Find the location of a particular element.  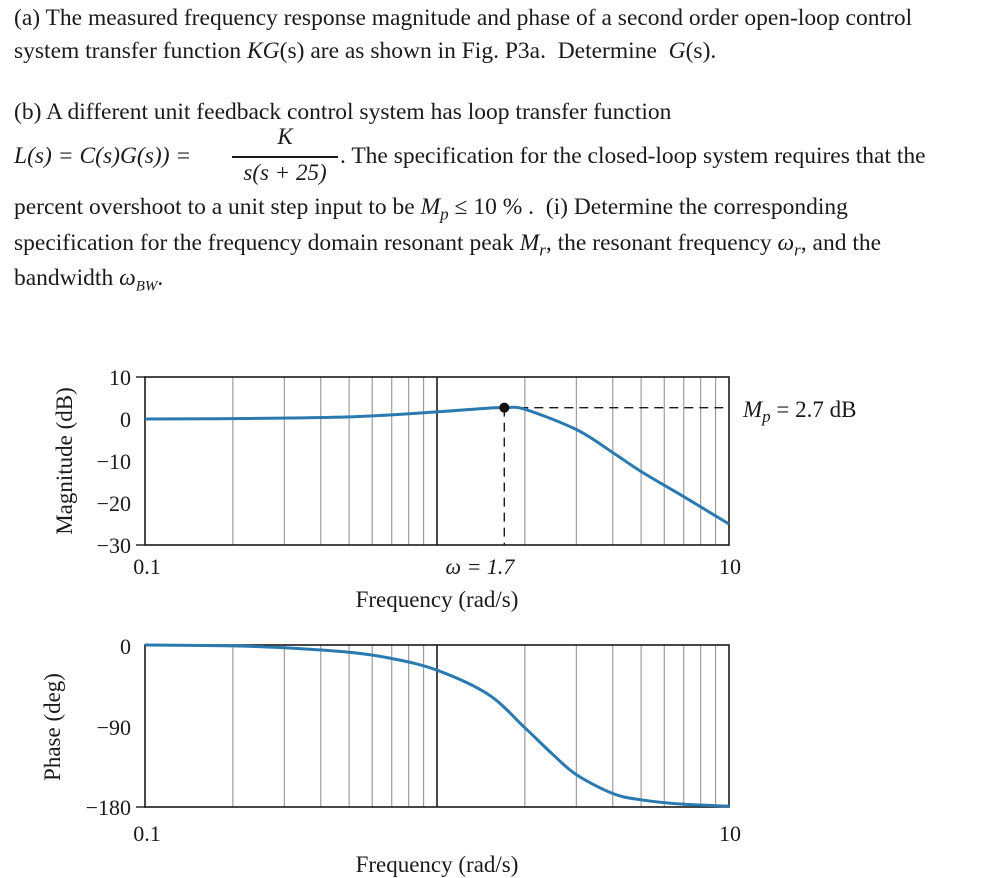

mag-tick-label-10: 10 is located at coordinates (120, 377).